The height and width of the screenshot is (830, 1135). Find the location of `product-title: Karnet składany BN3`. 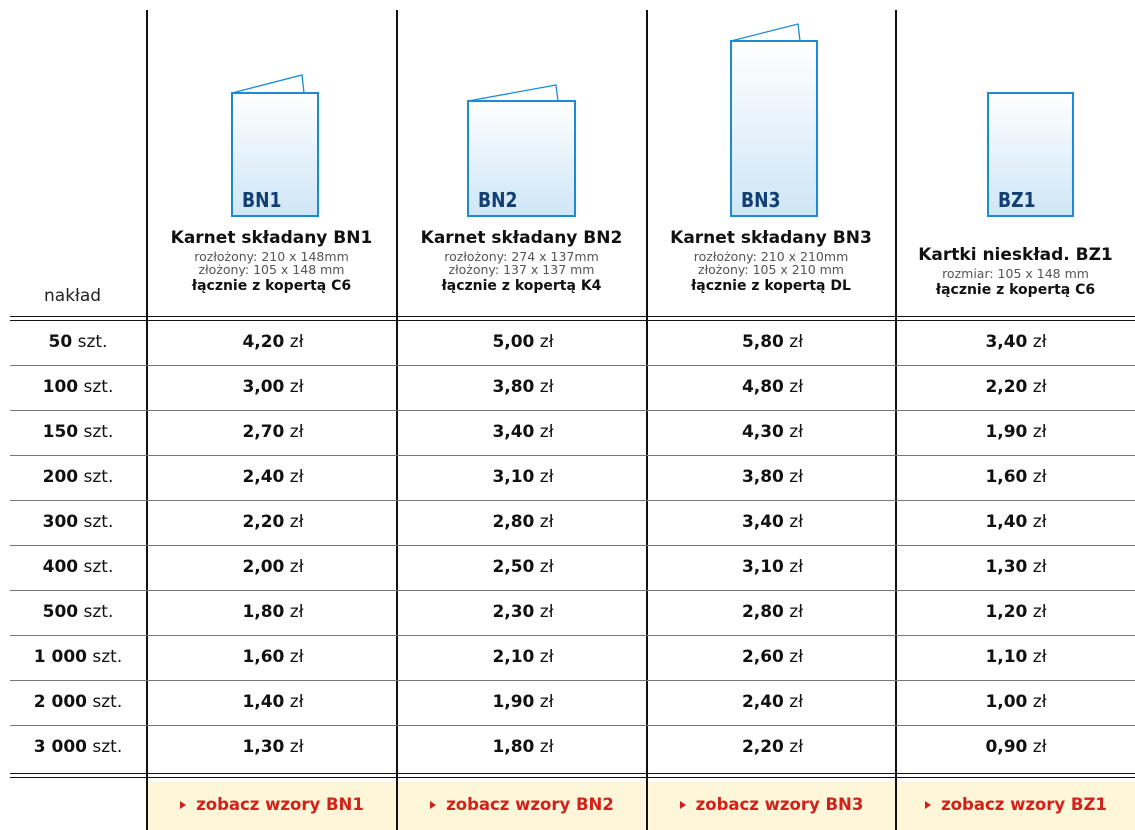

product-title: Karnet składany BN3 is located at coordinates (771, 238).